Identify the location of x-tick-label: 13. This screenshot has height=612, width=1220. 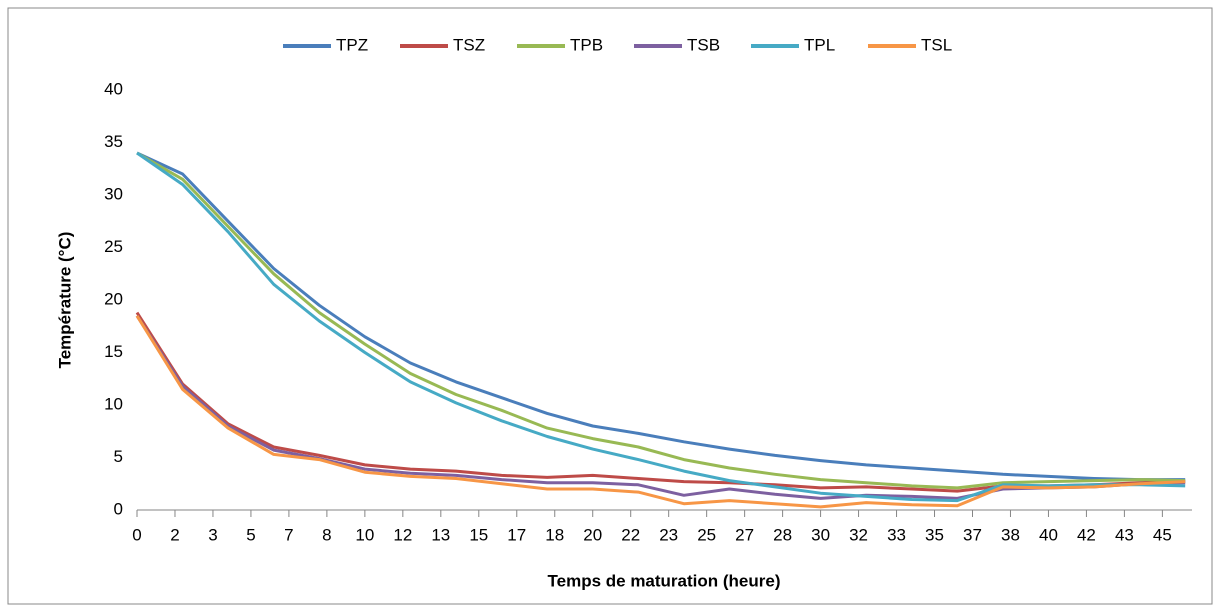
(440, 534).